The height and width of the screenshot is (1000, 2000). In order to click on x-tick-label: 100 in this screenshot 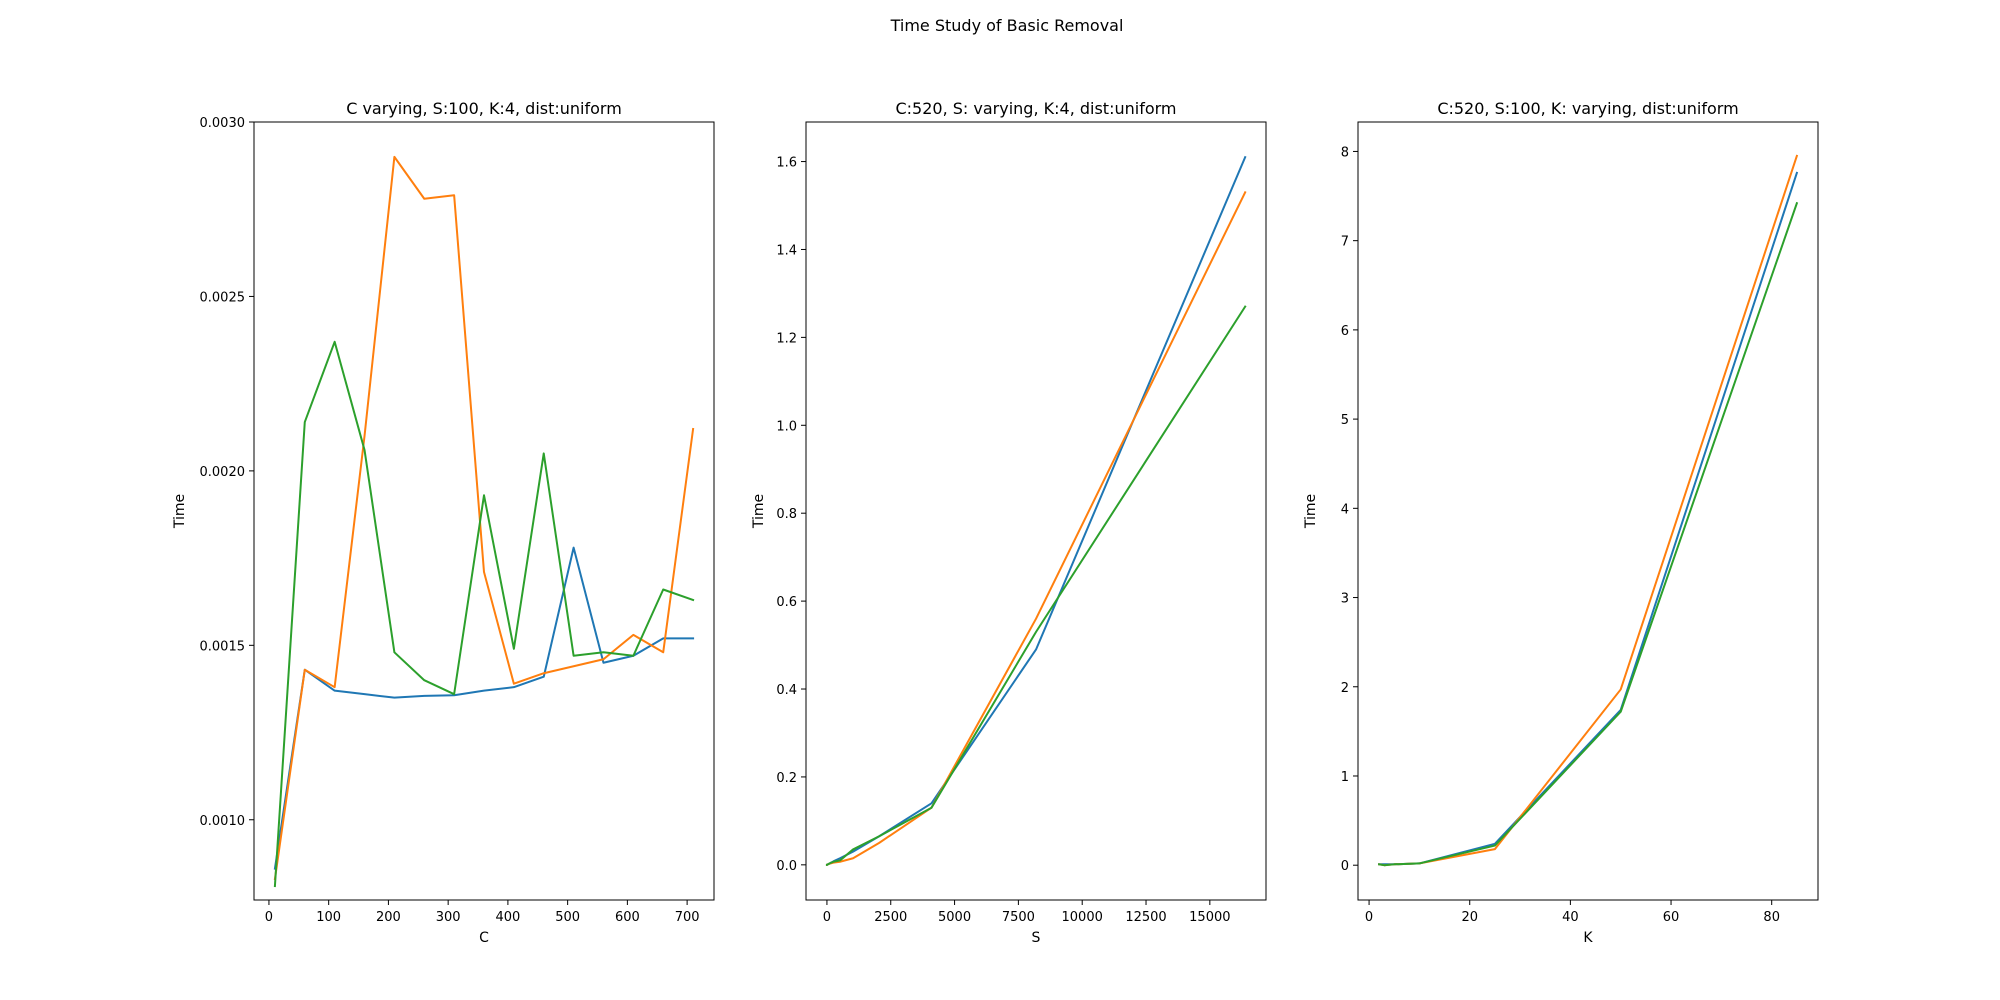, I will do `click(328, 917)`.